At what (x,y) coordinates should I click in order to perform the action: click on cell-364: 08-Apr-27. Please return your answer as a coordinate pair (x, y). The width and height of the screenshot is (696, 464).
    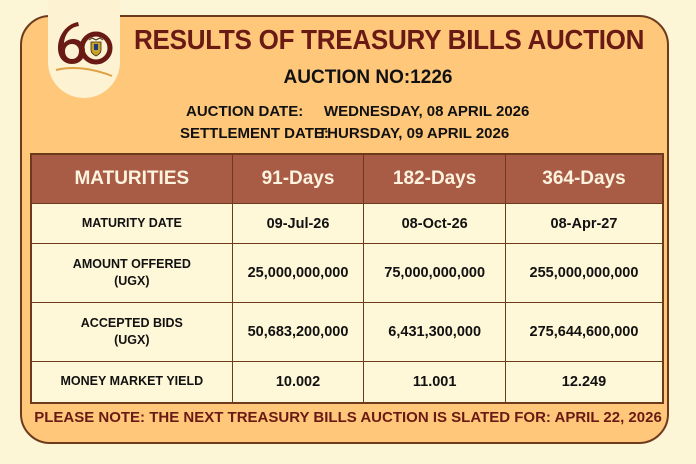
    Looking at the image, I should click on (584, 223).